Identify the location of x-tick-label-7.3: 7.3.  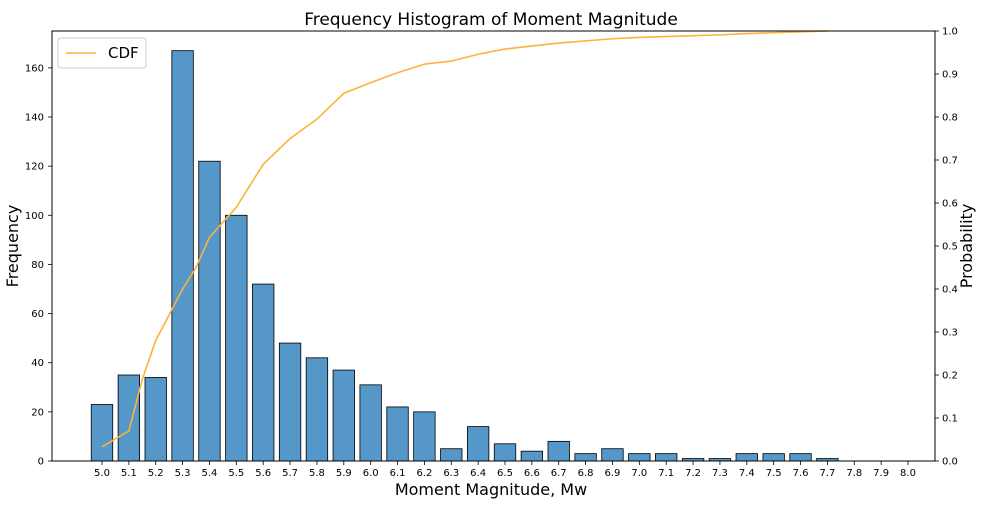
(720, 473).